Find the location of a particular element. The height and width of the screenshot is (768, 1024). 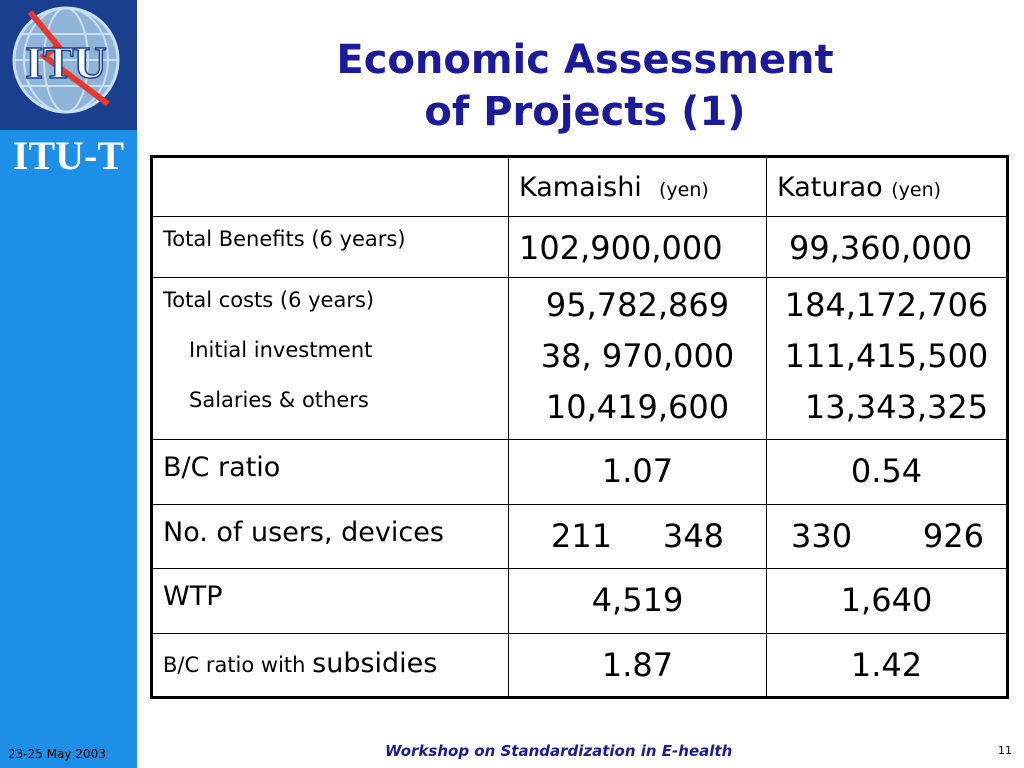

row-label-cell: WTP is located at coordinates (330, 601).